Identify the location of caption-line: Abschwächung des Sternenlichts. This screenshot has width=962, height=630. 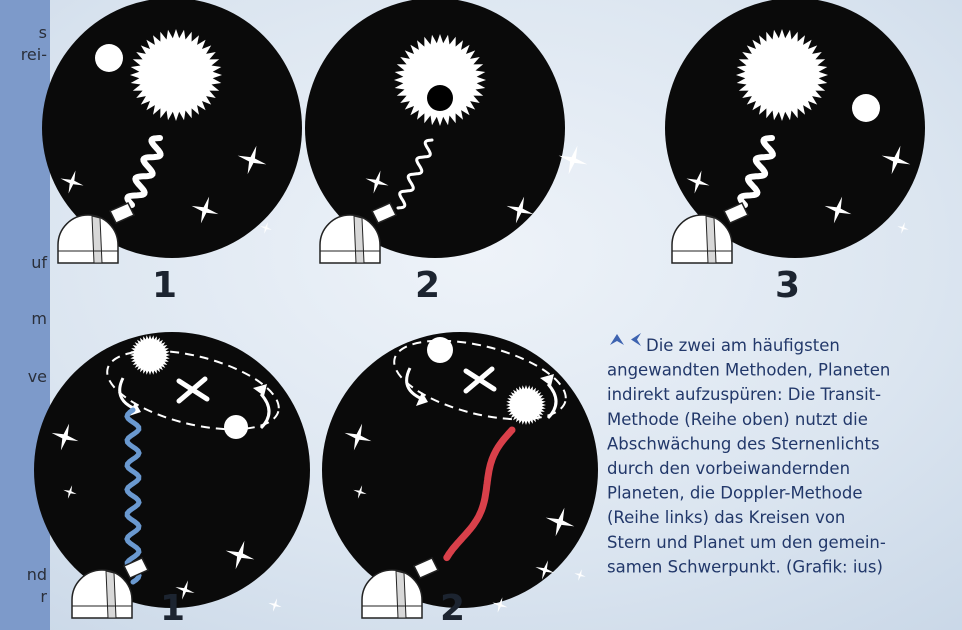
(743, 443).